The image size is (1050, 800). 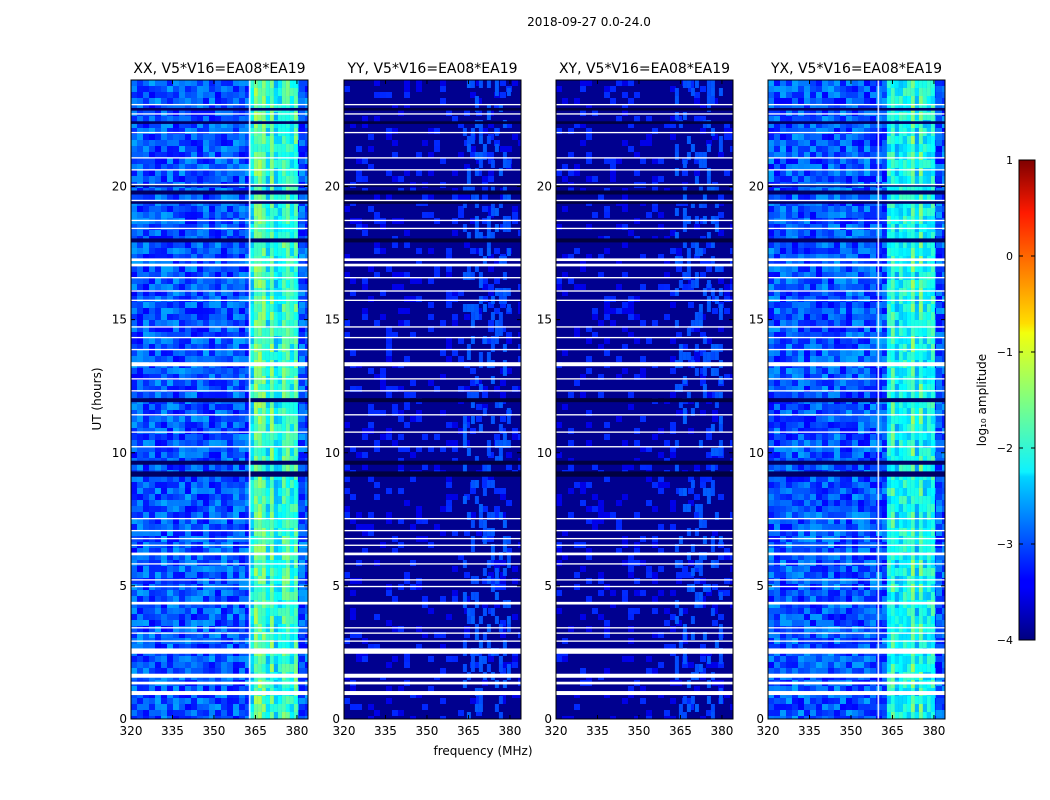 What do you see at coordinates (482, 751) in the screenshot?
I see `x-axis-label: frequency (MHz)` at bounding box center [482, 751].